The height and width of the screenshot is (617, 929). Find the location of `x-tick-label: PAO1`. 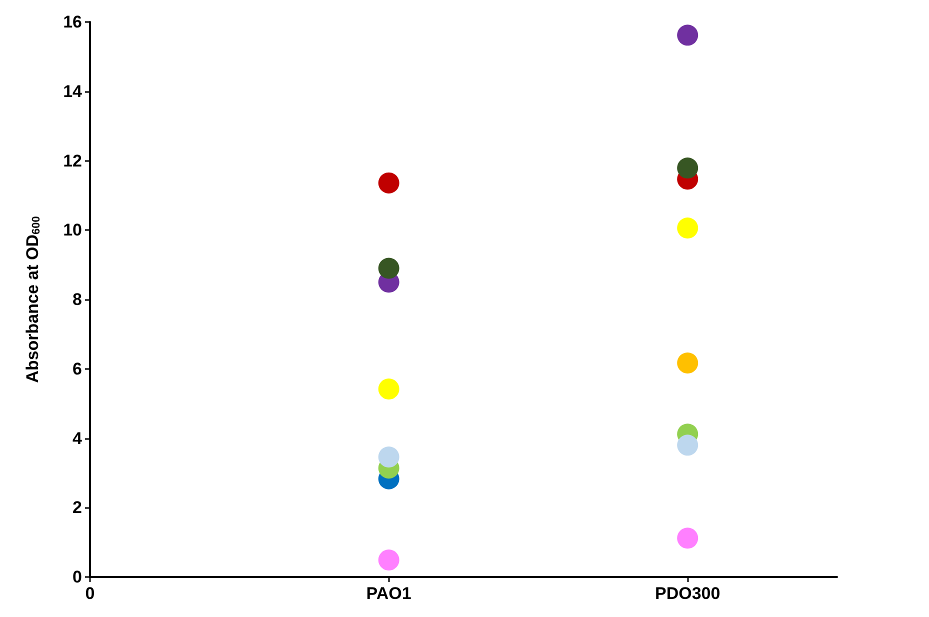

x-tick-label: PAO1 is located at coordinates (389, 593).